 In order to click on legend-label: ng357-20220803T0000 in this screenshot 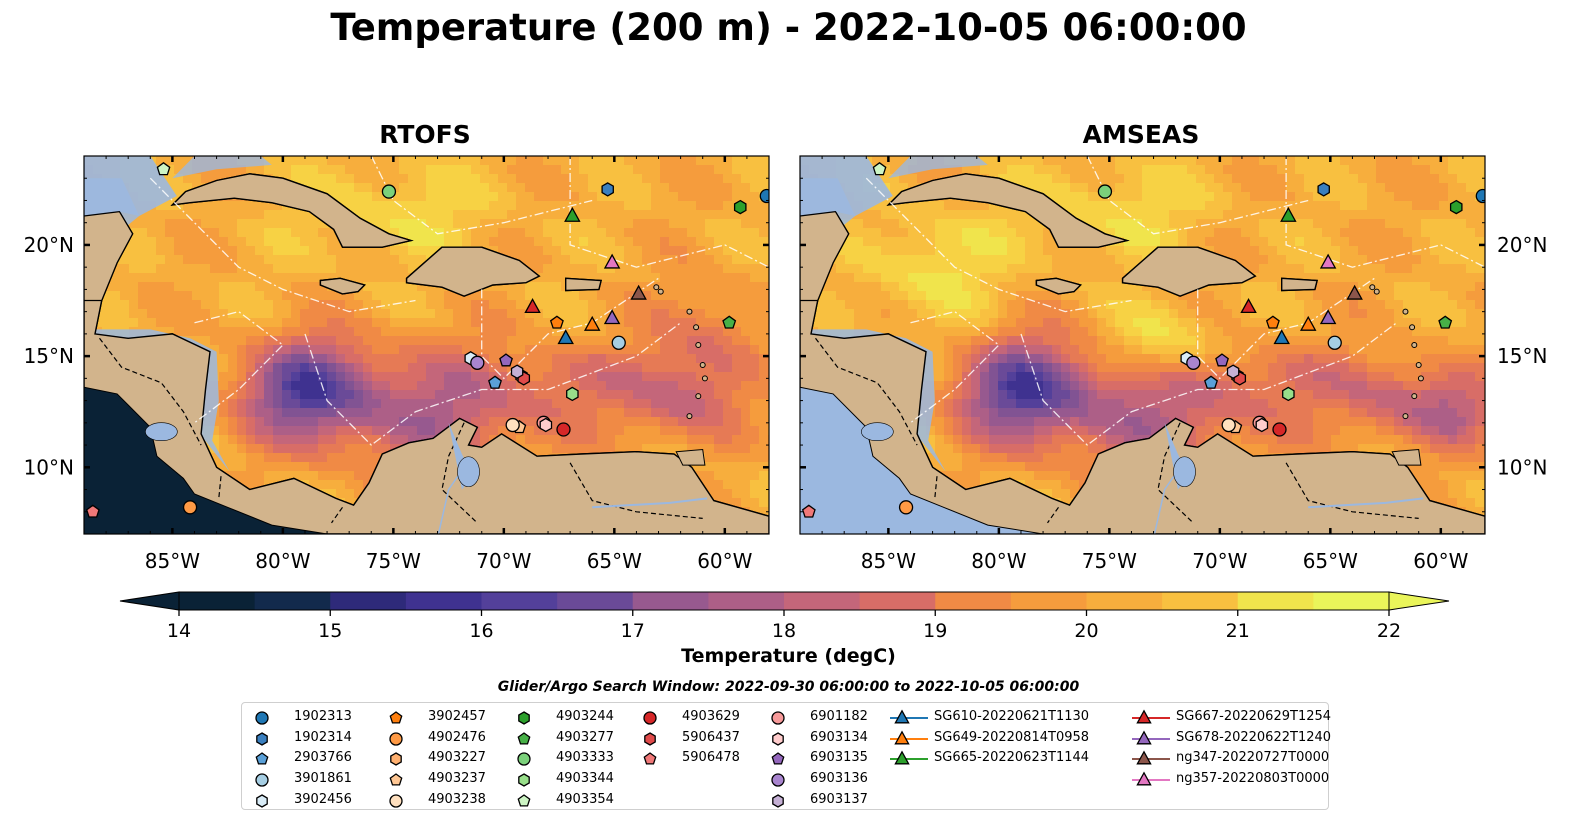, I will do `click(1253, 779)`.